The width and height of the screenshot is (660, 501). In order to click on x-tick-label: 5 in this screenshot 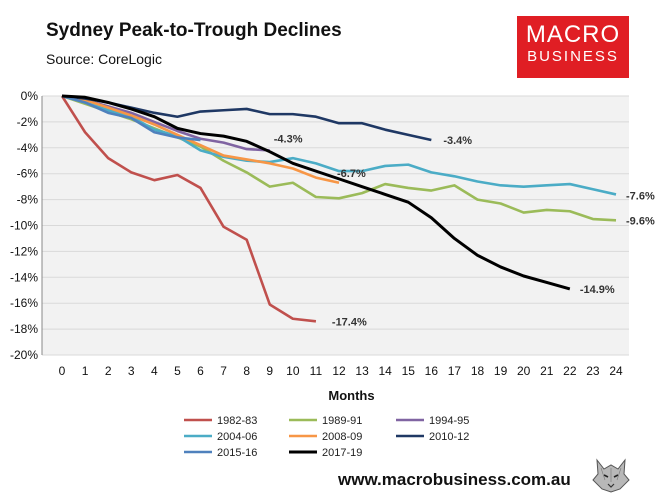, I will do `click(177, 371)`.